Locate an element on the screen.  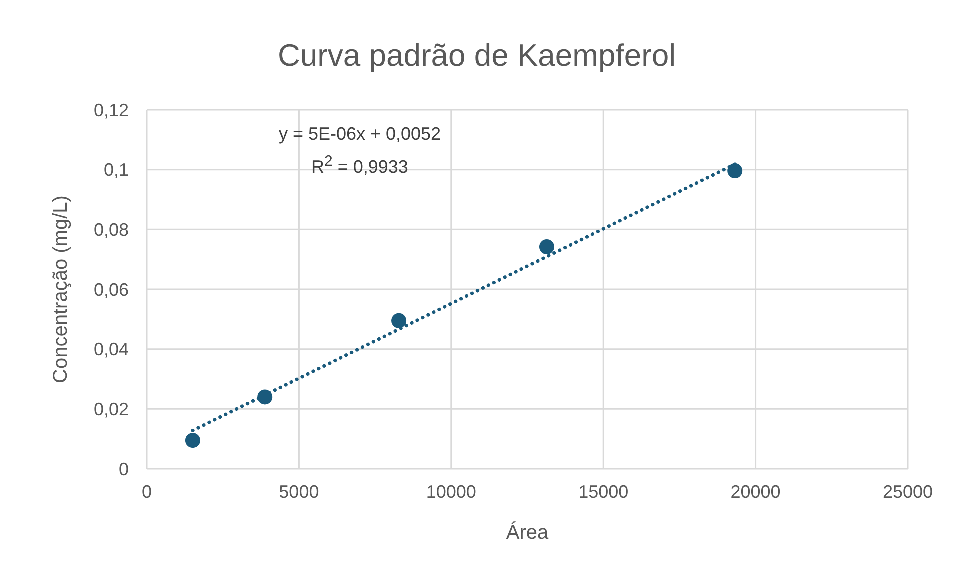
chart-title: Curva padrão de Kaempferol is located at coordinates (477, 56).